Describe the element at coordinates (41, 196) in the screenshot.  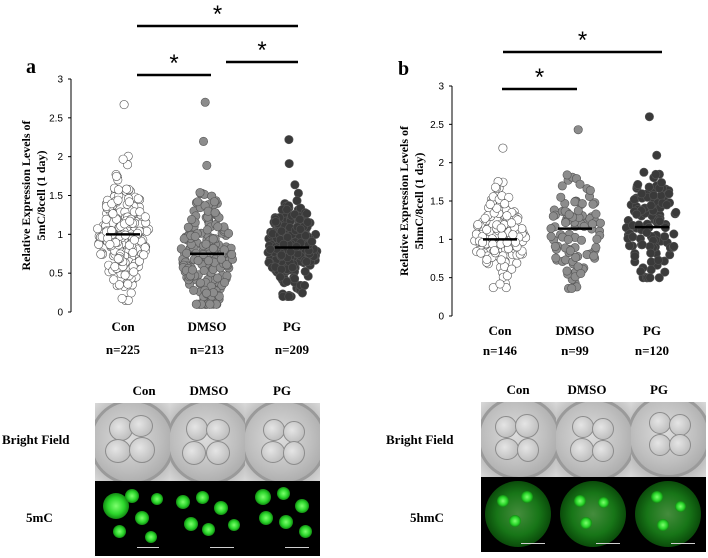
I see `y-axis-label-line2: 5mC/8cell (1 day)` at that location.